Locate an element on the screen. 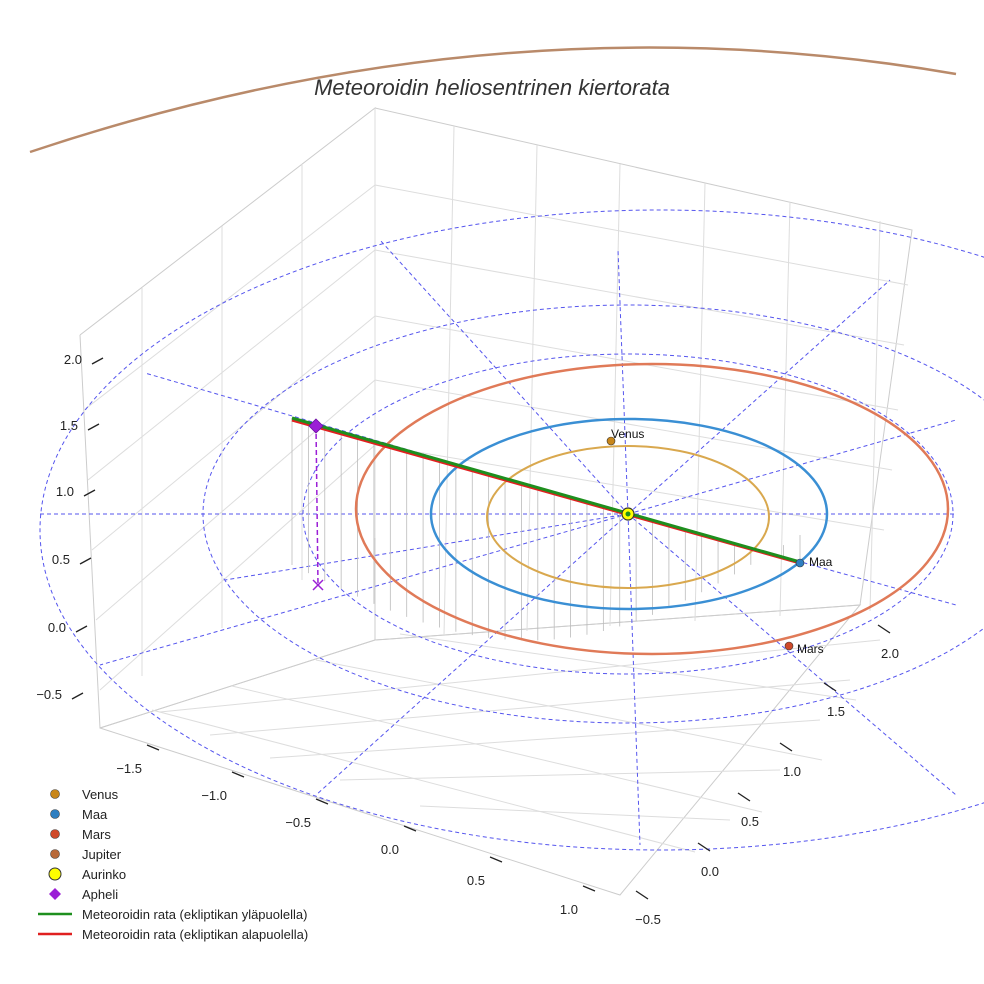 This screenshot has height=984, width=984. z-tick-label: 2.0 is located at coordinates (73, 359).